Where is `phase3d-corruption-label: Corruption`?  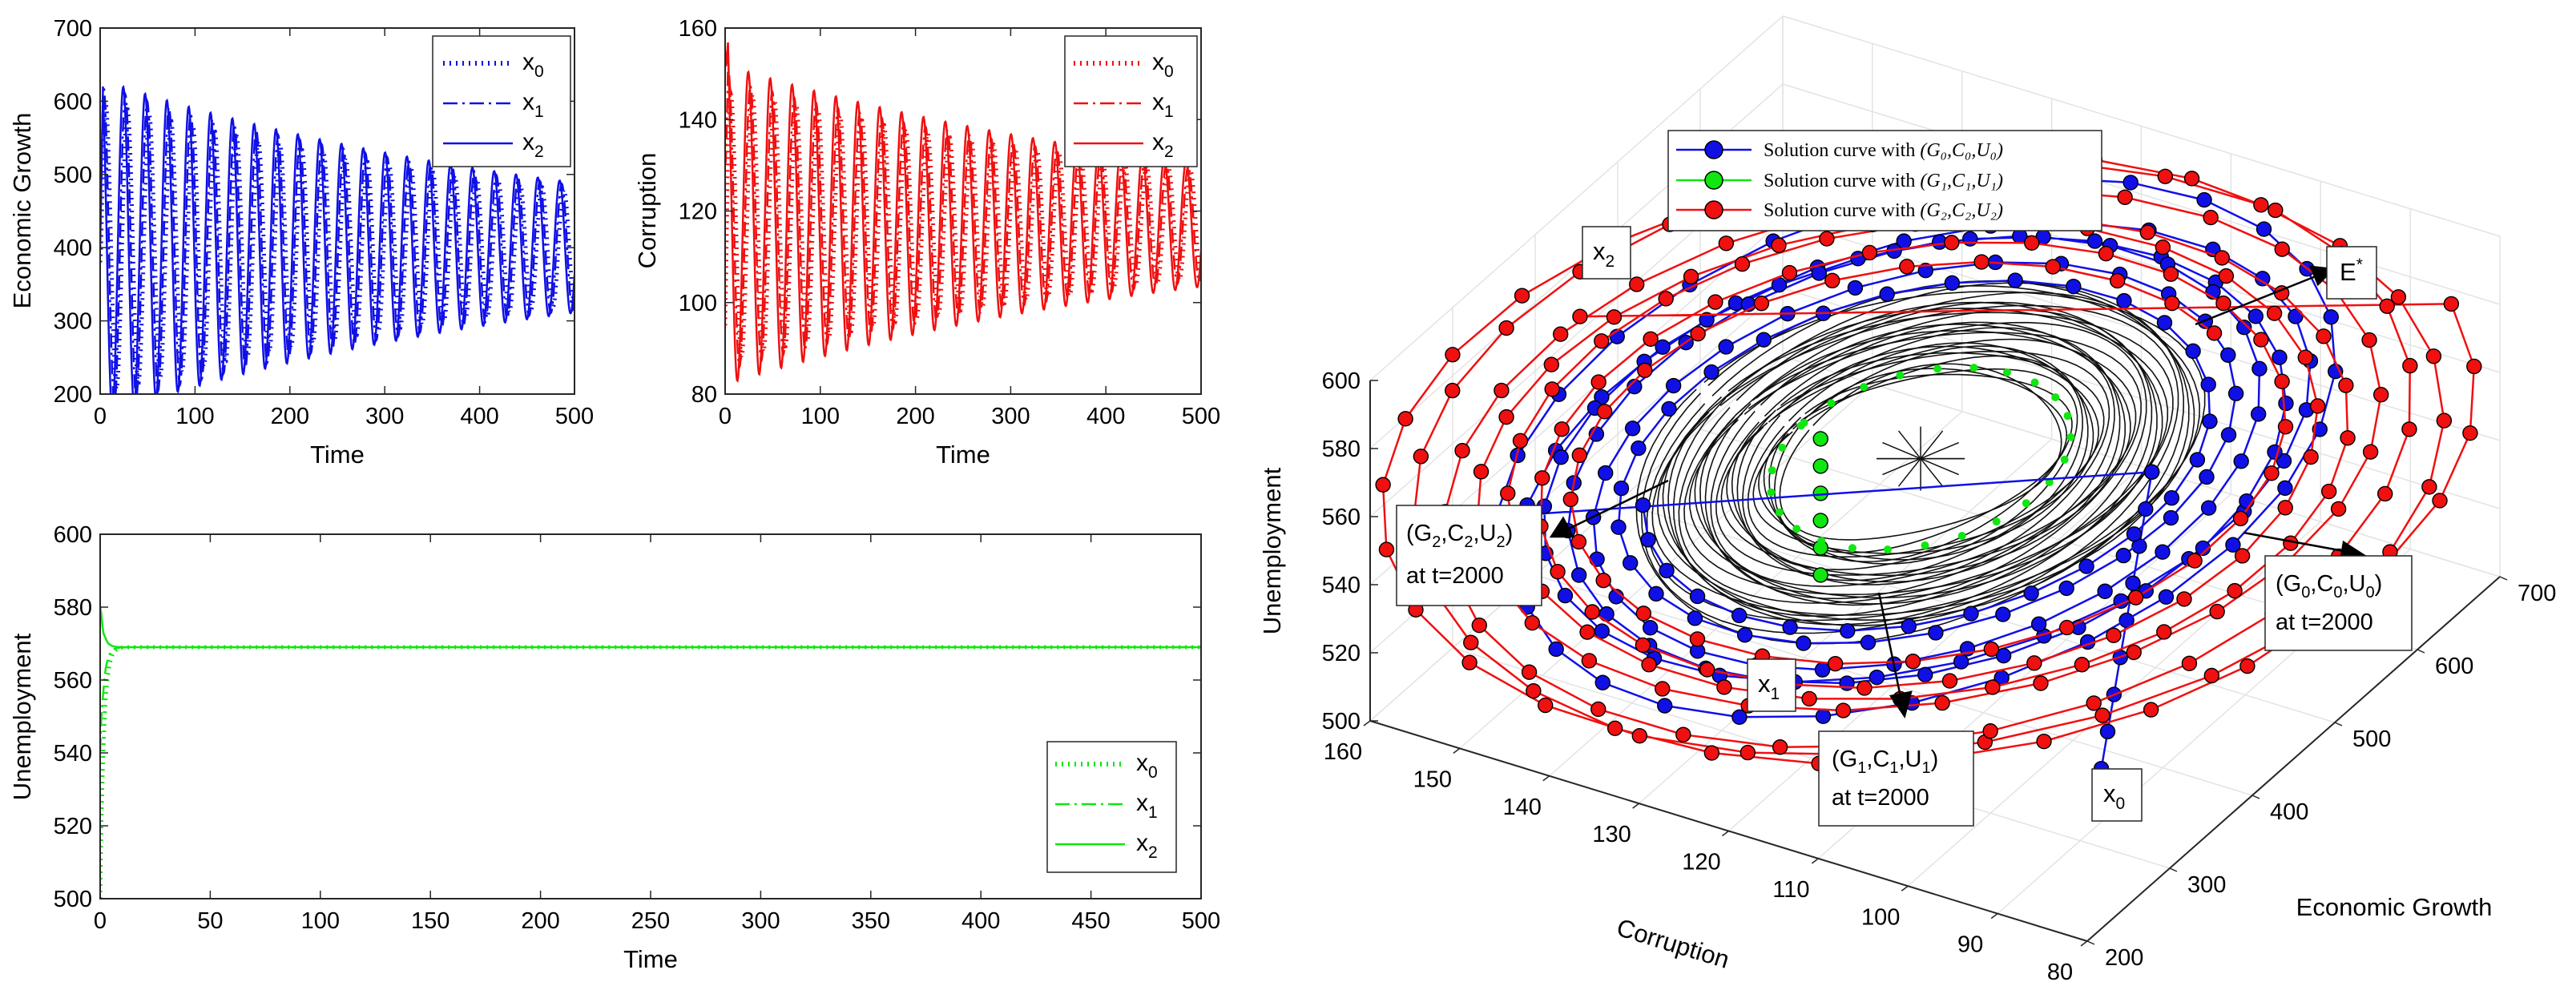
phase3d-corruption-label: Corruption is located at coordinates (1673, 944).